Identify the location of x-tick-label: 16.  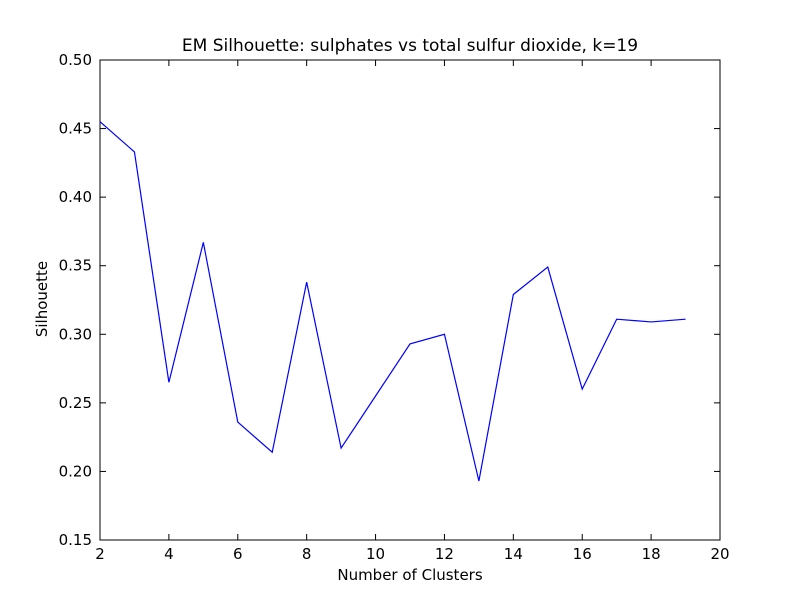
(582, 554).